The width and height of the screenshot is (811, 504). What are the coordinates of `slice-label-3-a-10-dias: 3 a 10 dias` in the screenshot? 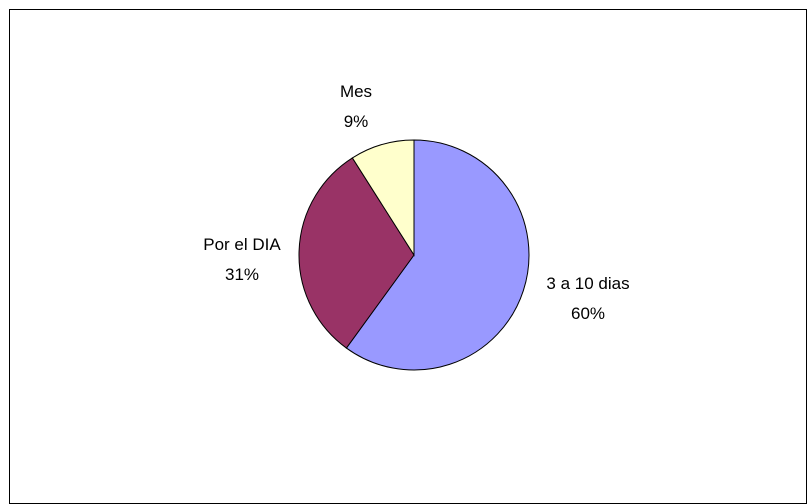 It's located at (587, 283).